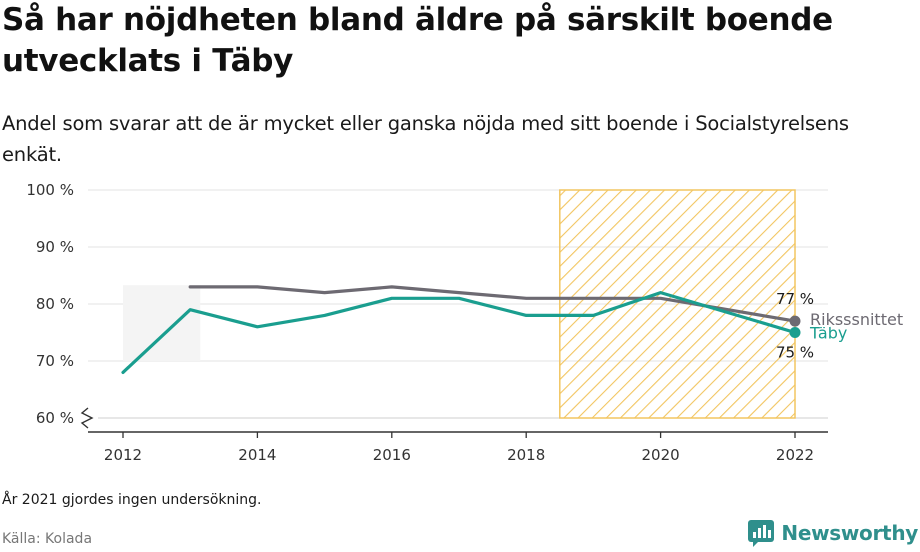 The width and height of the screenshot is (920, 552). What do you see at coordinates (761, 533) in the screenshot?
I see `newsworthy-logo-icon` at bounding box center [761, 533].